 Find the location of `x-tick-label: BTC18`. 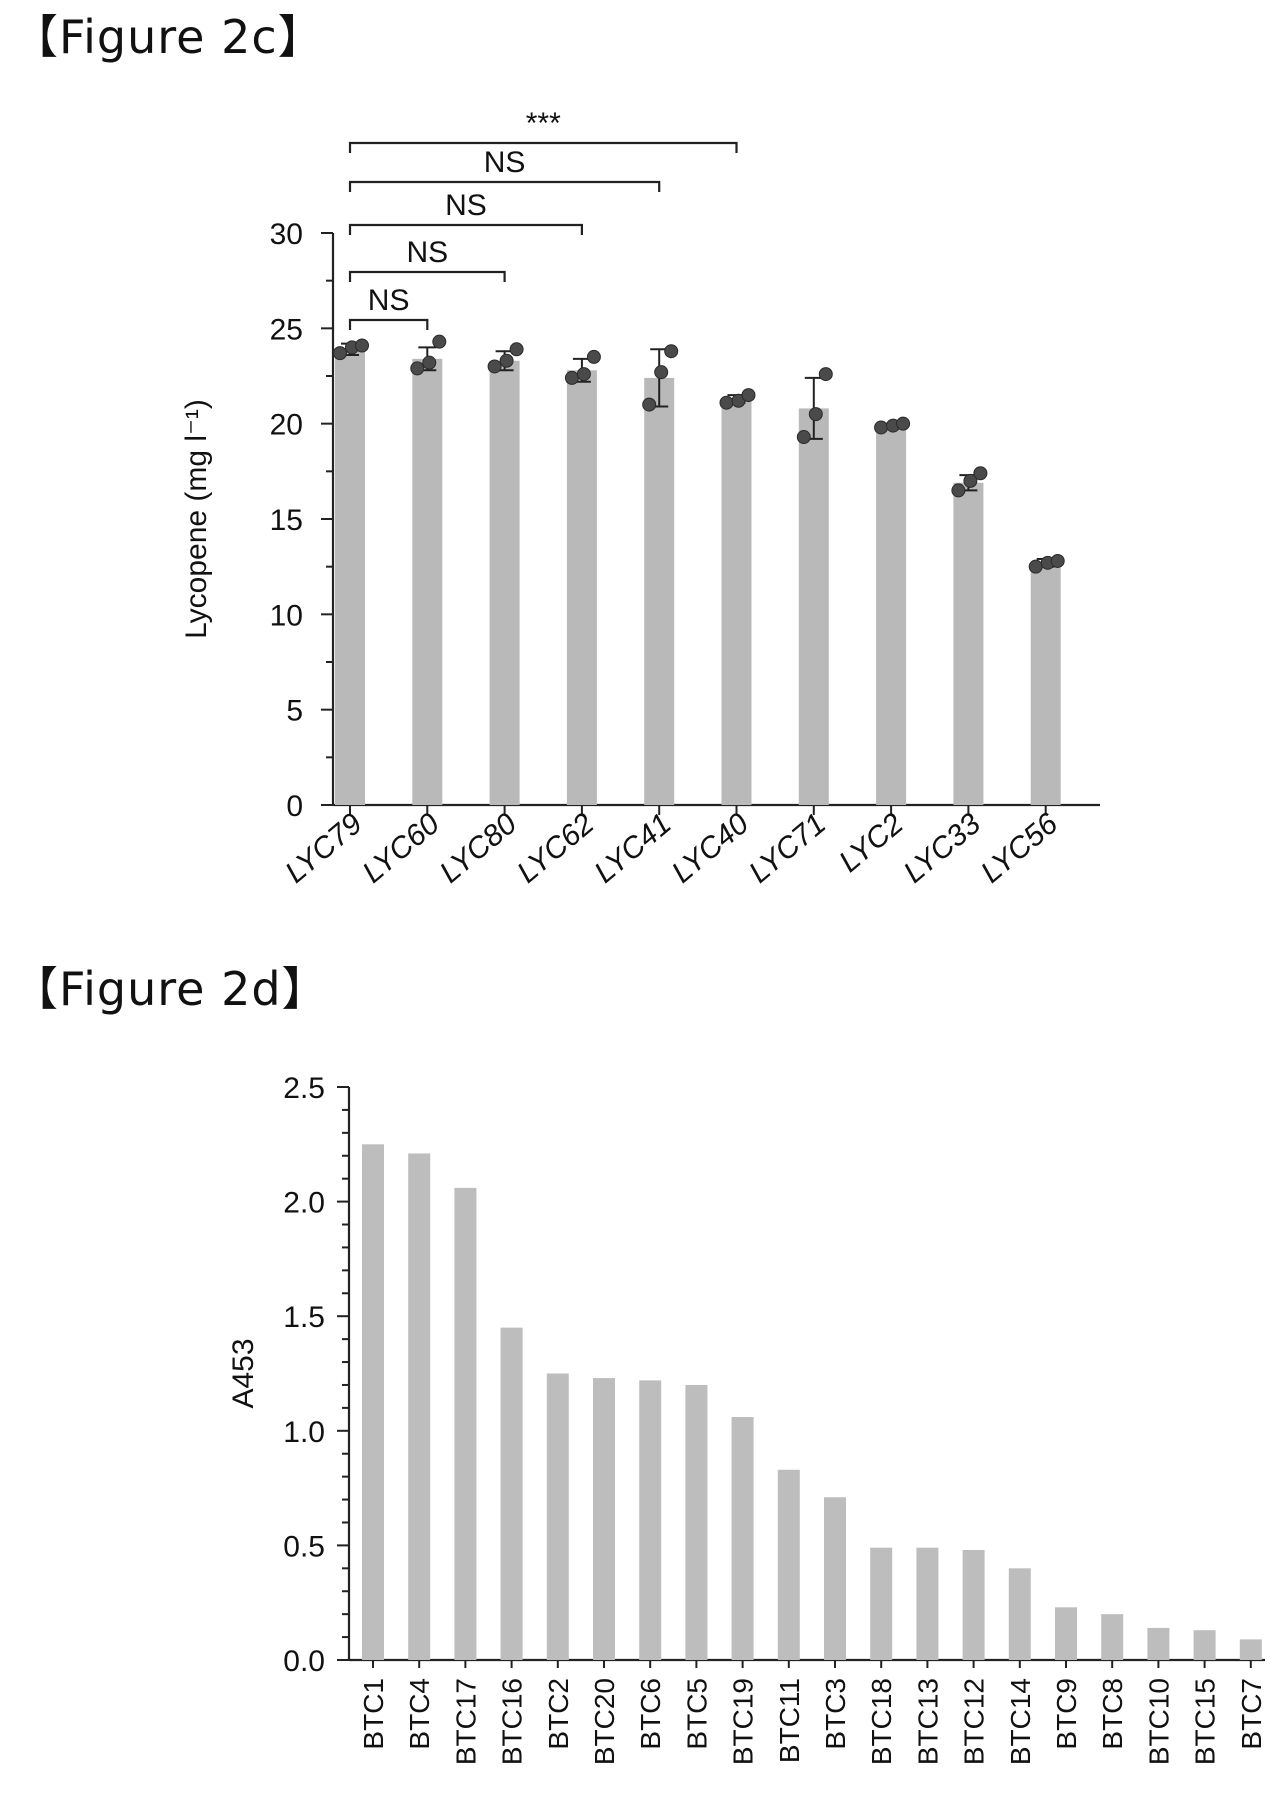

x-tick-label: BTC18 is located at coordinates (881, 1721).